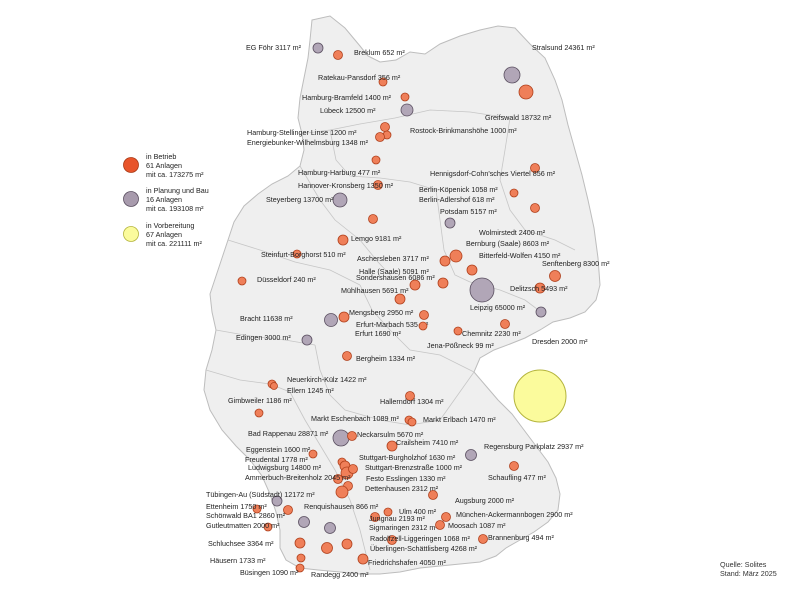 The height and width of the screenshot is (613, 800). Describe the element at coordinates (427, 442) in the screenshot. I see `site-label: Crailsheim 7410 m²` at that location.